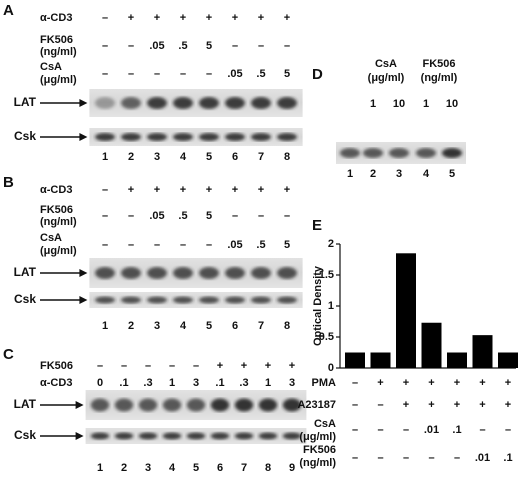 Image resolution: width=520 pixels, height=486 pixels. What do you see at coordinates (8, 10) in the screenshot?
I see `panel-label: A` at bounding box center [8, 10].